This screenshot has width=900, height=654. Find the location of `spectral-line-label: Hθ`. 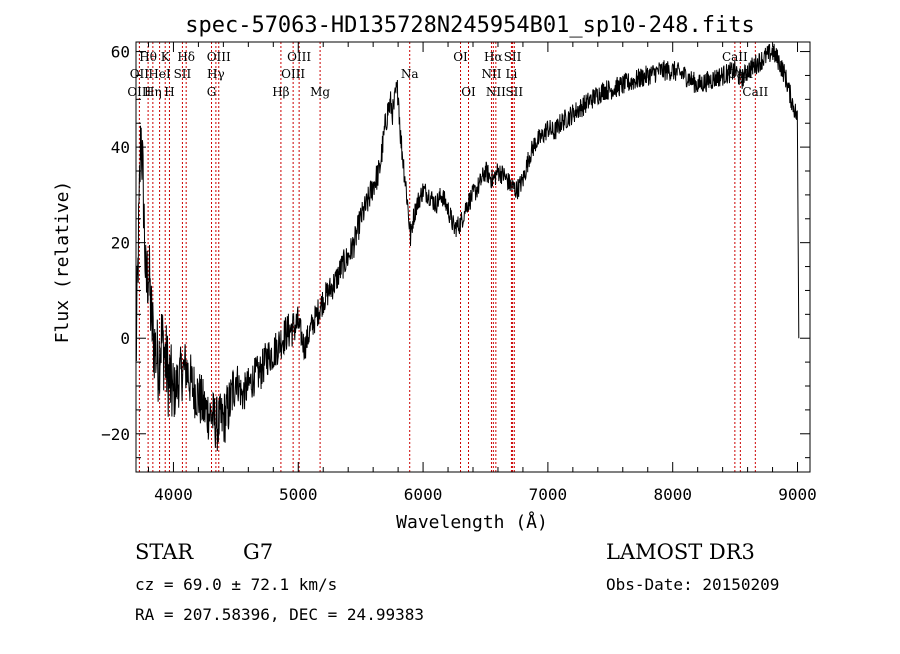

spectral-line-label: Hθ is located at coordinates (148, 57).